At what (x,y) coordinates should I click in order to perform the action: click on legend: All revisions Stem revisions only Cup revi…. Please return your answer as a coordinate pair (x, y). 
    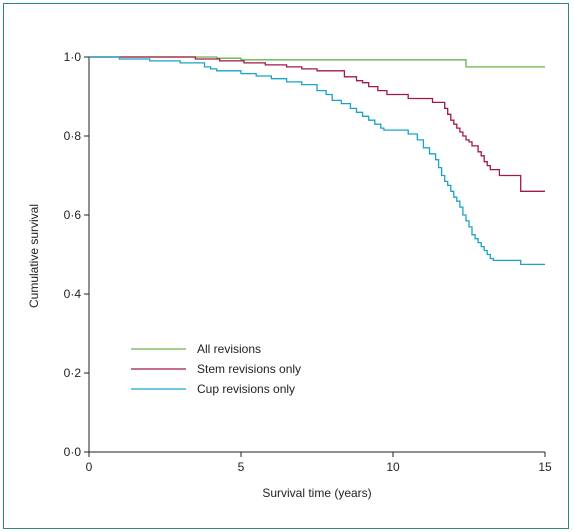
    Looking at the image, I should click on (216, 369).